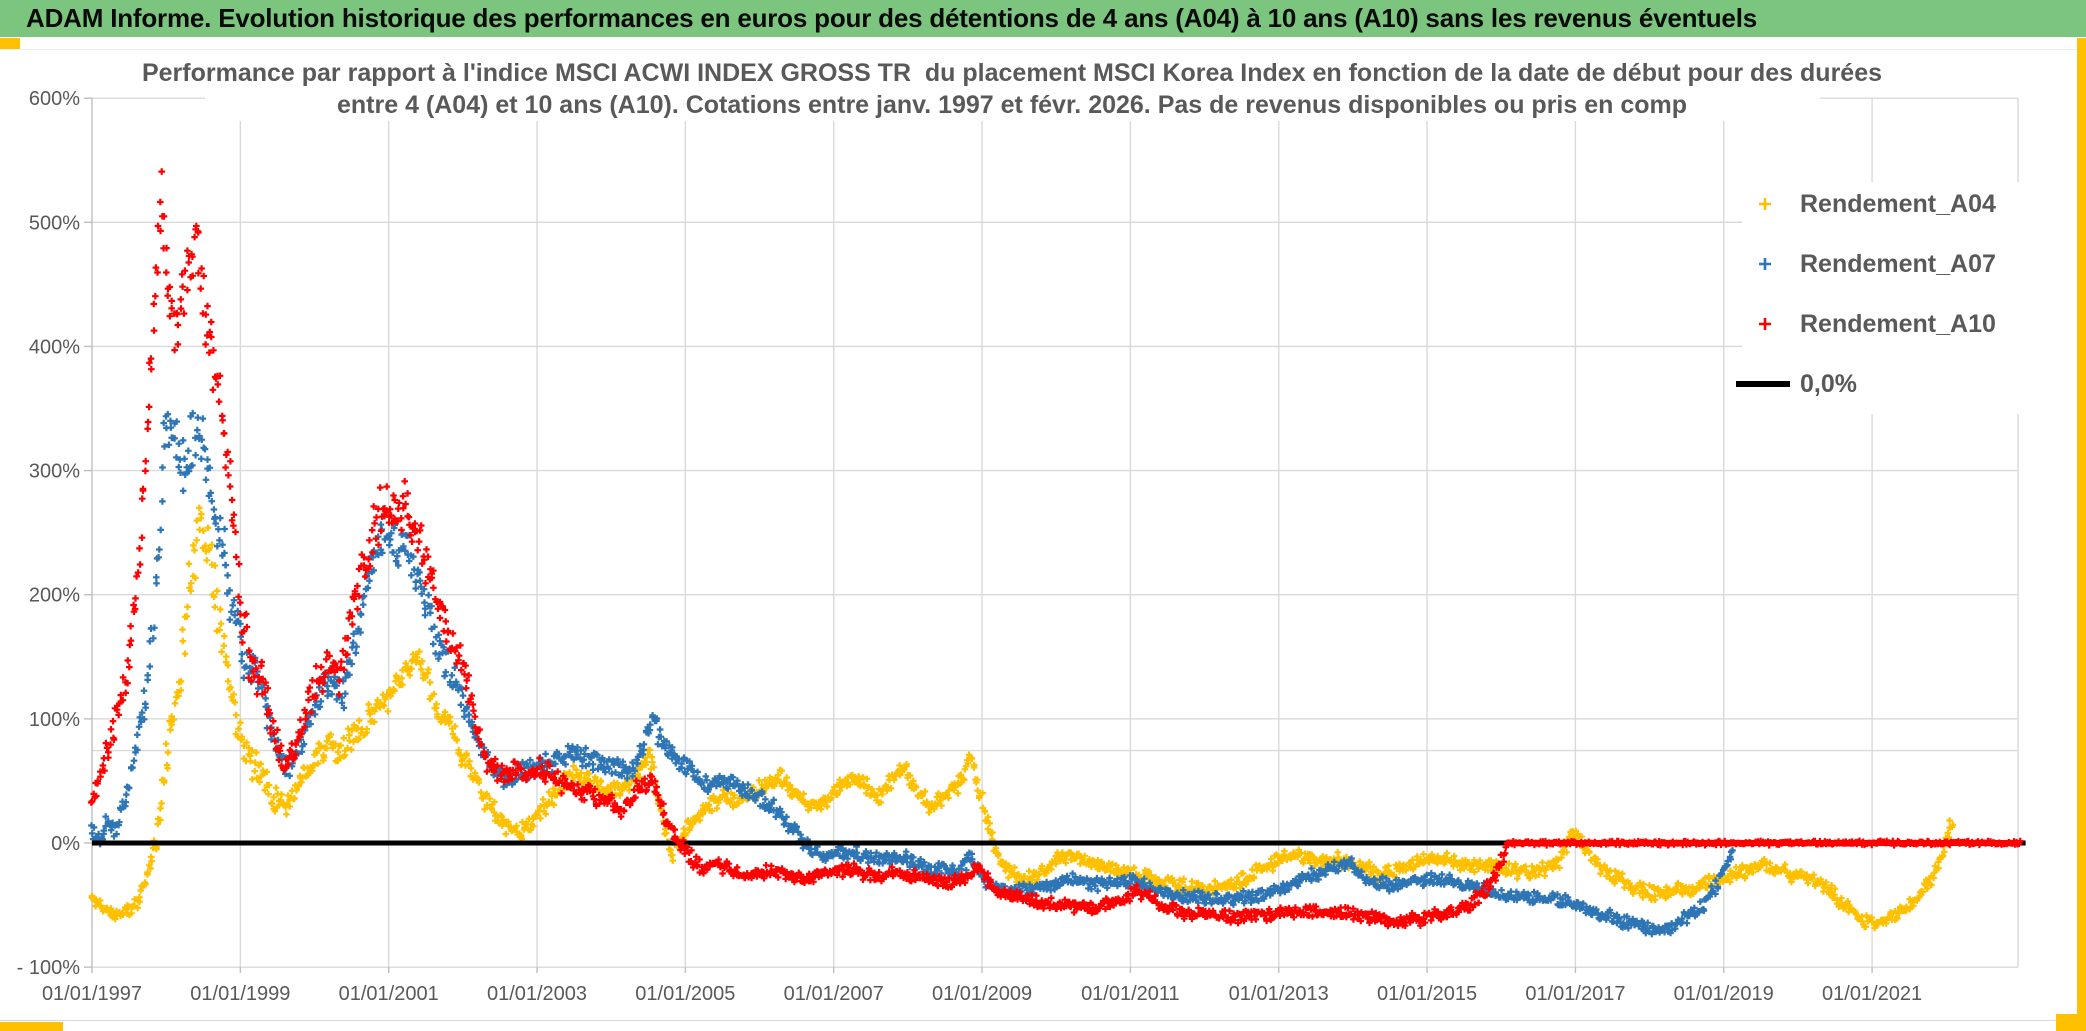  I want to click on y-axis-label: 300%, so click(54, 472).